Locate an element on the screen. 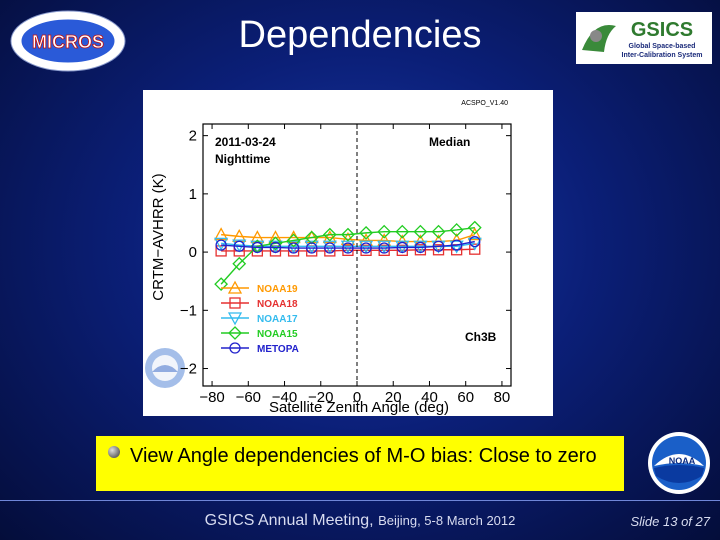 This screenshot has width=720, height=540. y-axis-label: CRTM−AVHRR (K) is located at coordinates (158, 236).